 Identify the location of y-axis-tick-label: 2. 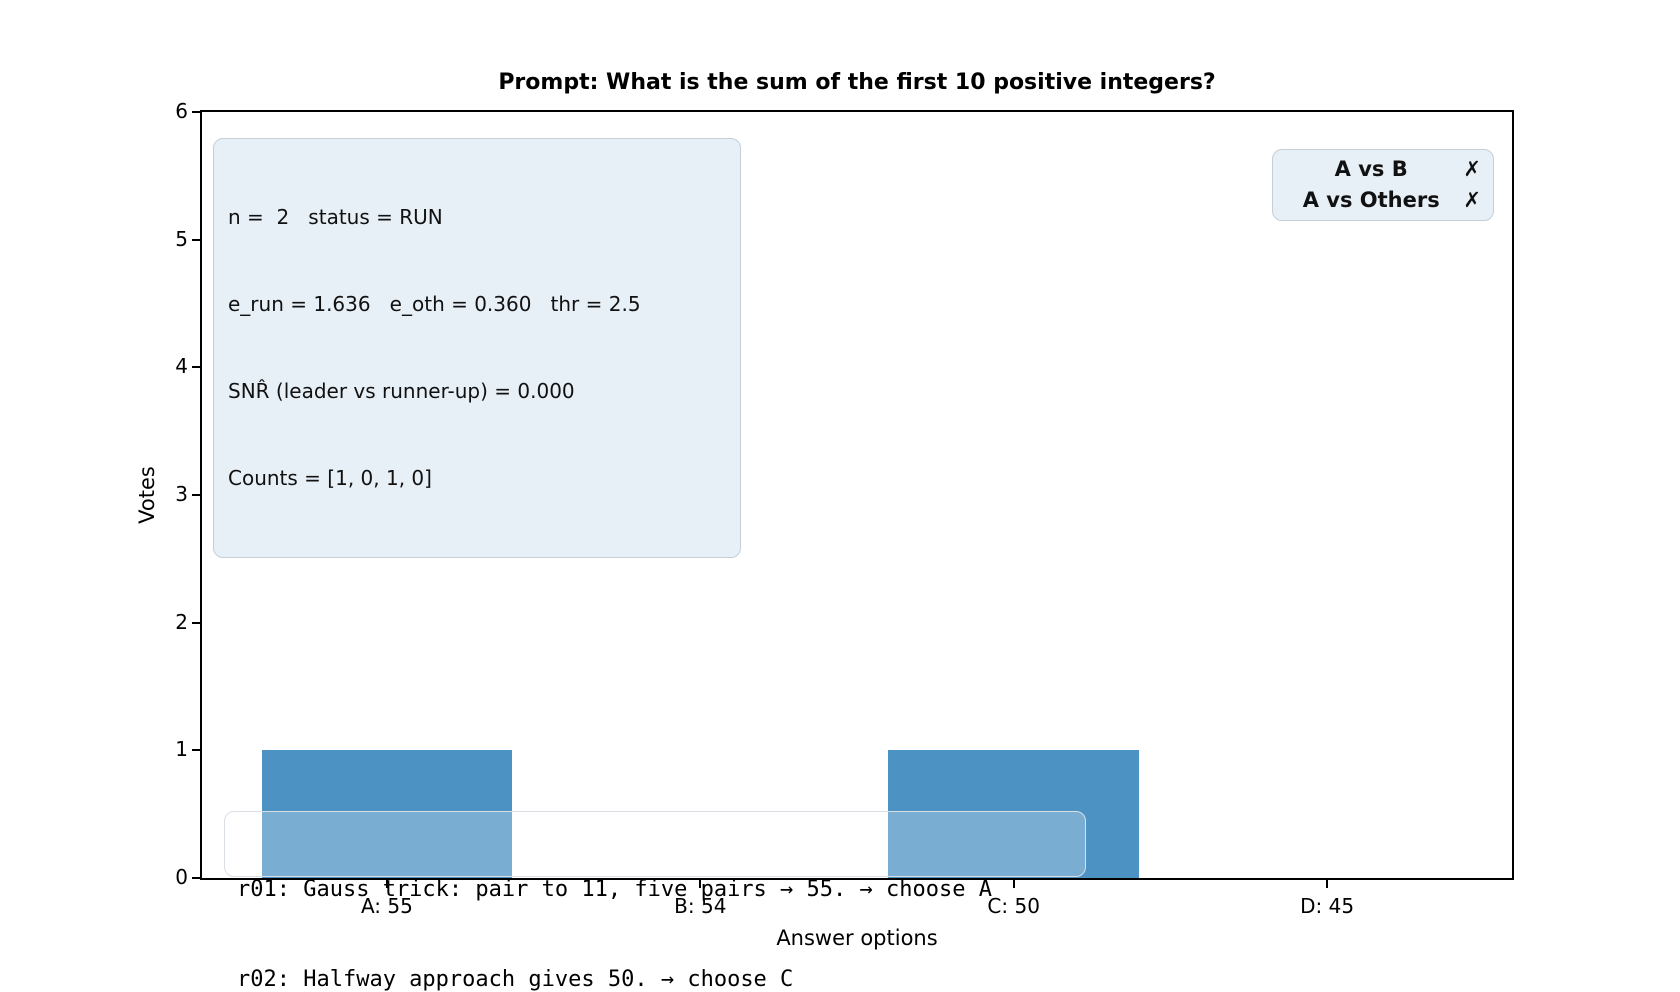
(181, 621).